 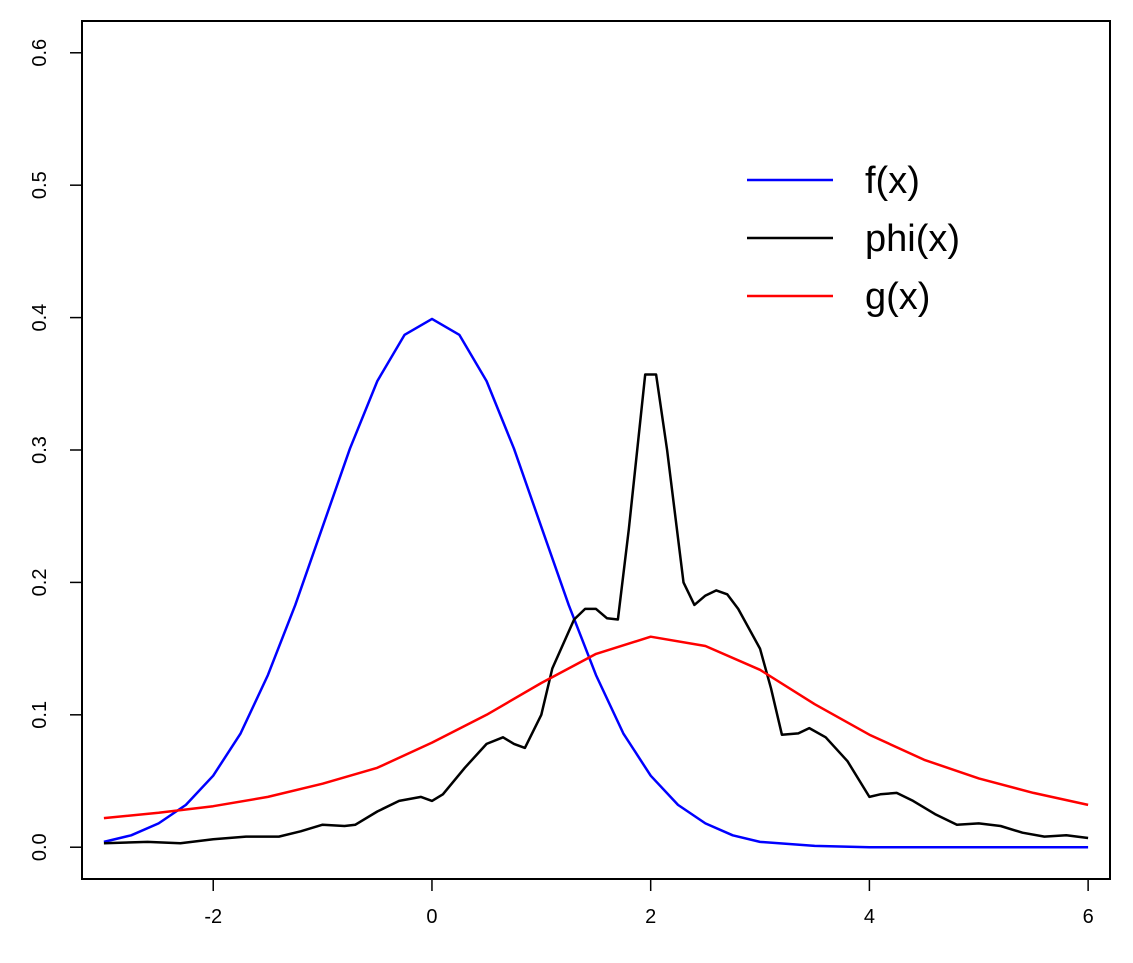 I want to click on x-tick-label: 0, so click(x=431, y=917).